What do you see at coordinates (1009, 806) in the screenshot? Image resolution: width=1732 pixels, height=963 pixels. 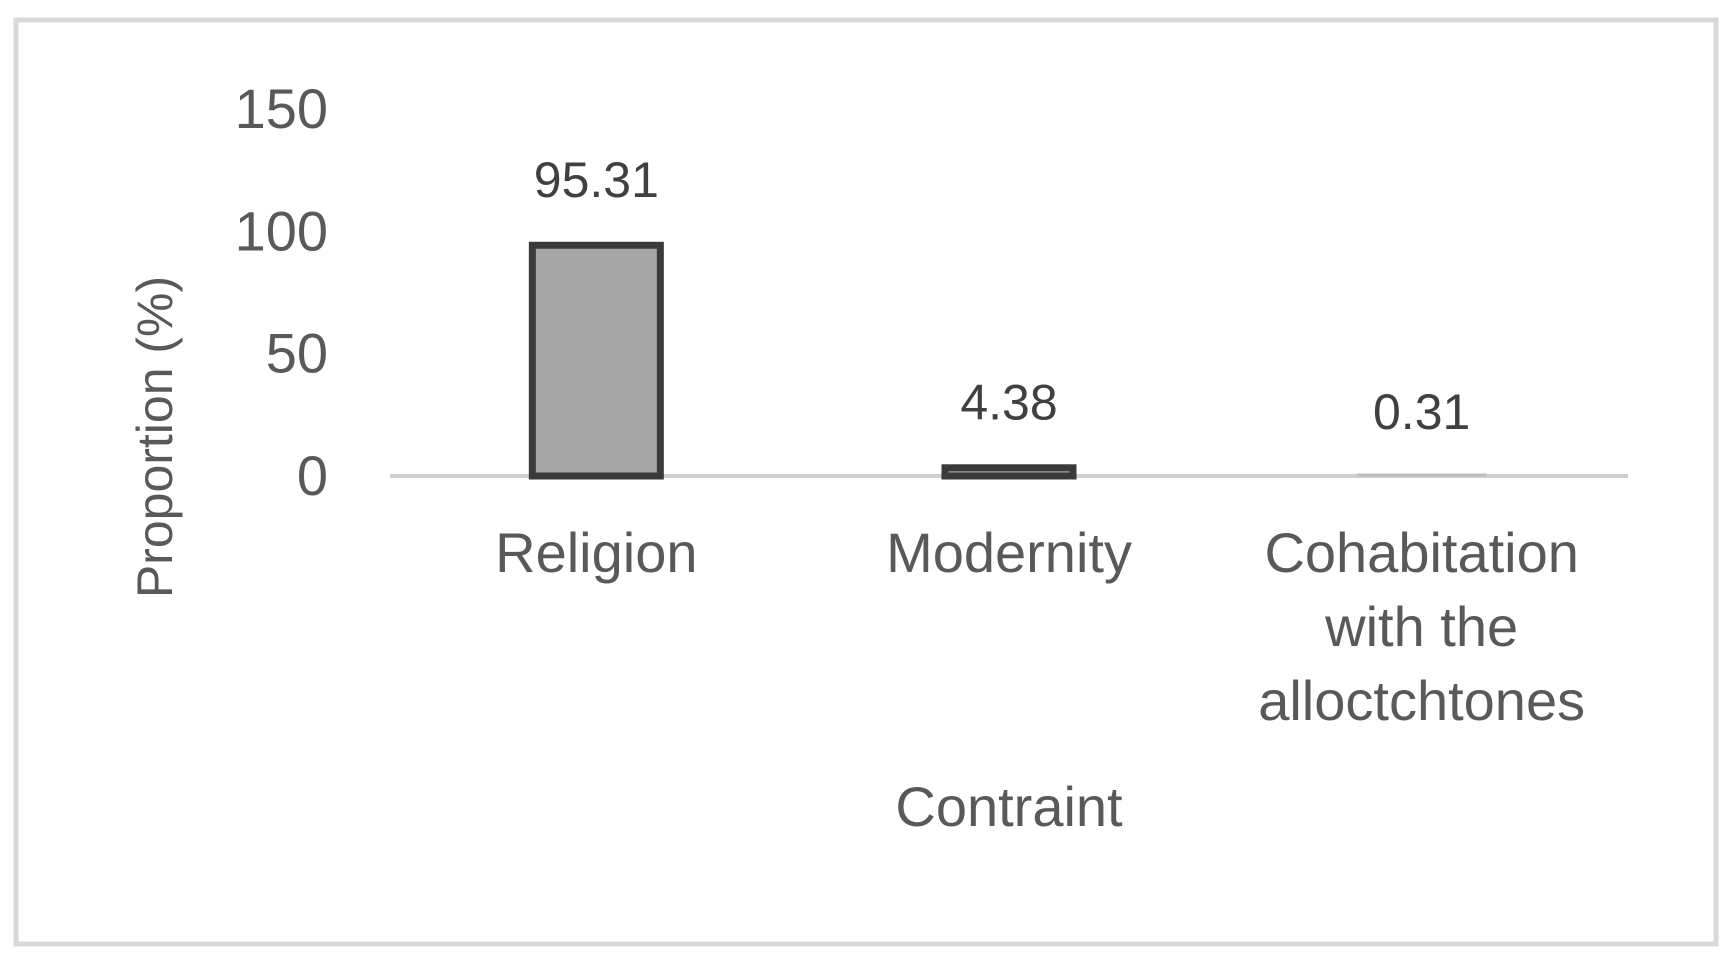 I see `x-axis-title: Contraint` at bounding box center [1009, 806].